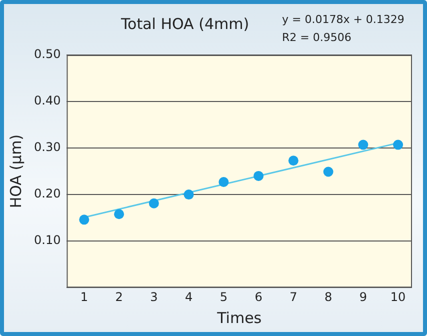 Image resolution: width=427 pixels, height=336 pixels. Describe the element at coordinates (294, 297) in the screenshot. I see `x-tick-label: 7` at that location.